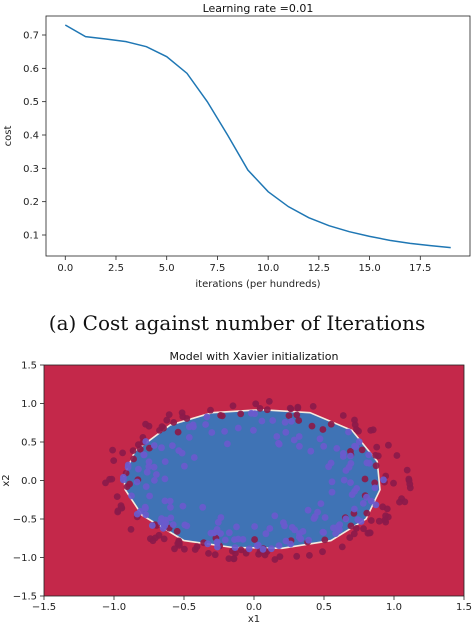 The width and height of the screenshot is (474, 623). Describe the element at coordinates (116, 268) in the screenshot. I see `x-tick-label: 2.5` at that location.